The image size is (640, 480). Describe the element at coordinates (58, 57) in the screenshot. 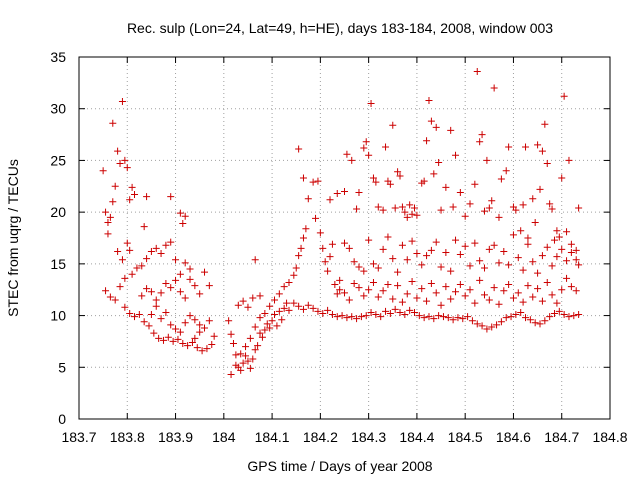

I see `y-tick-label: 35` at that location.